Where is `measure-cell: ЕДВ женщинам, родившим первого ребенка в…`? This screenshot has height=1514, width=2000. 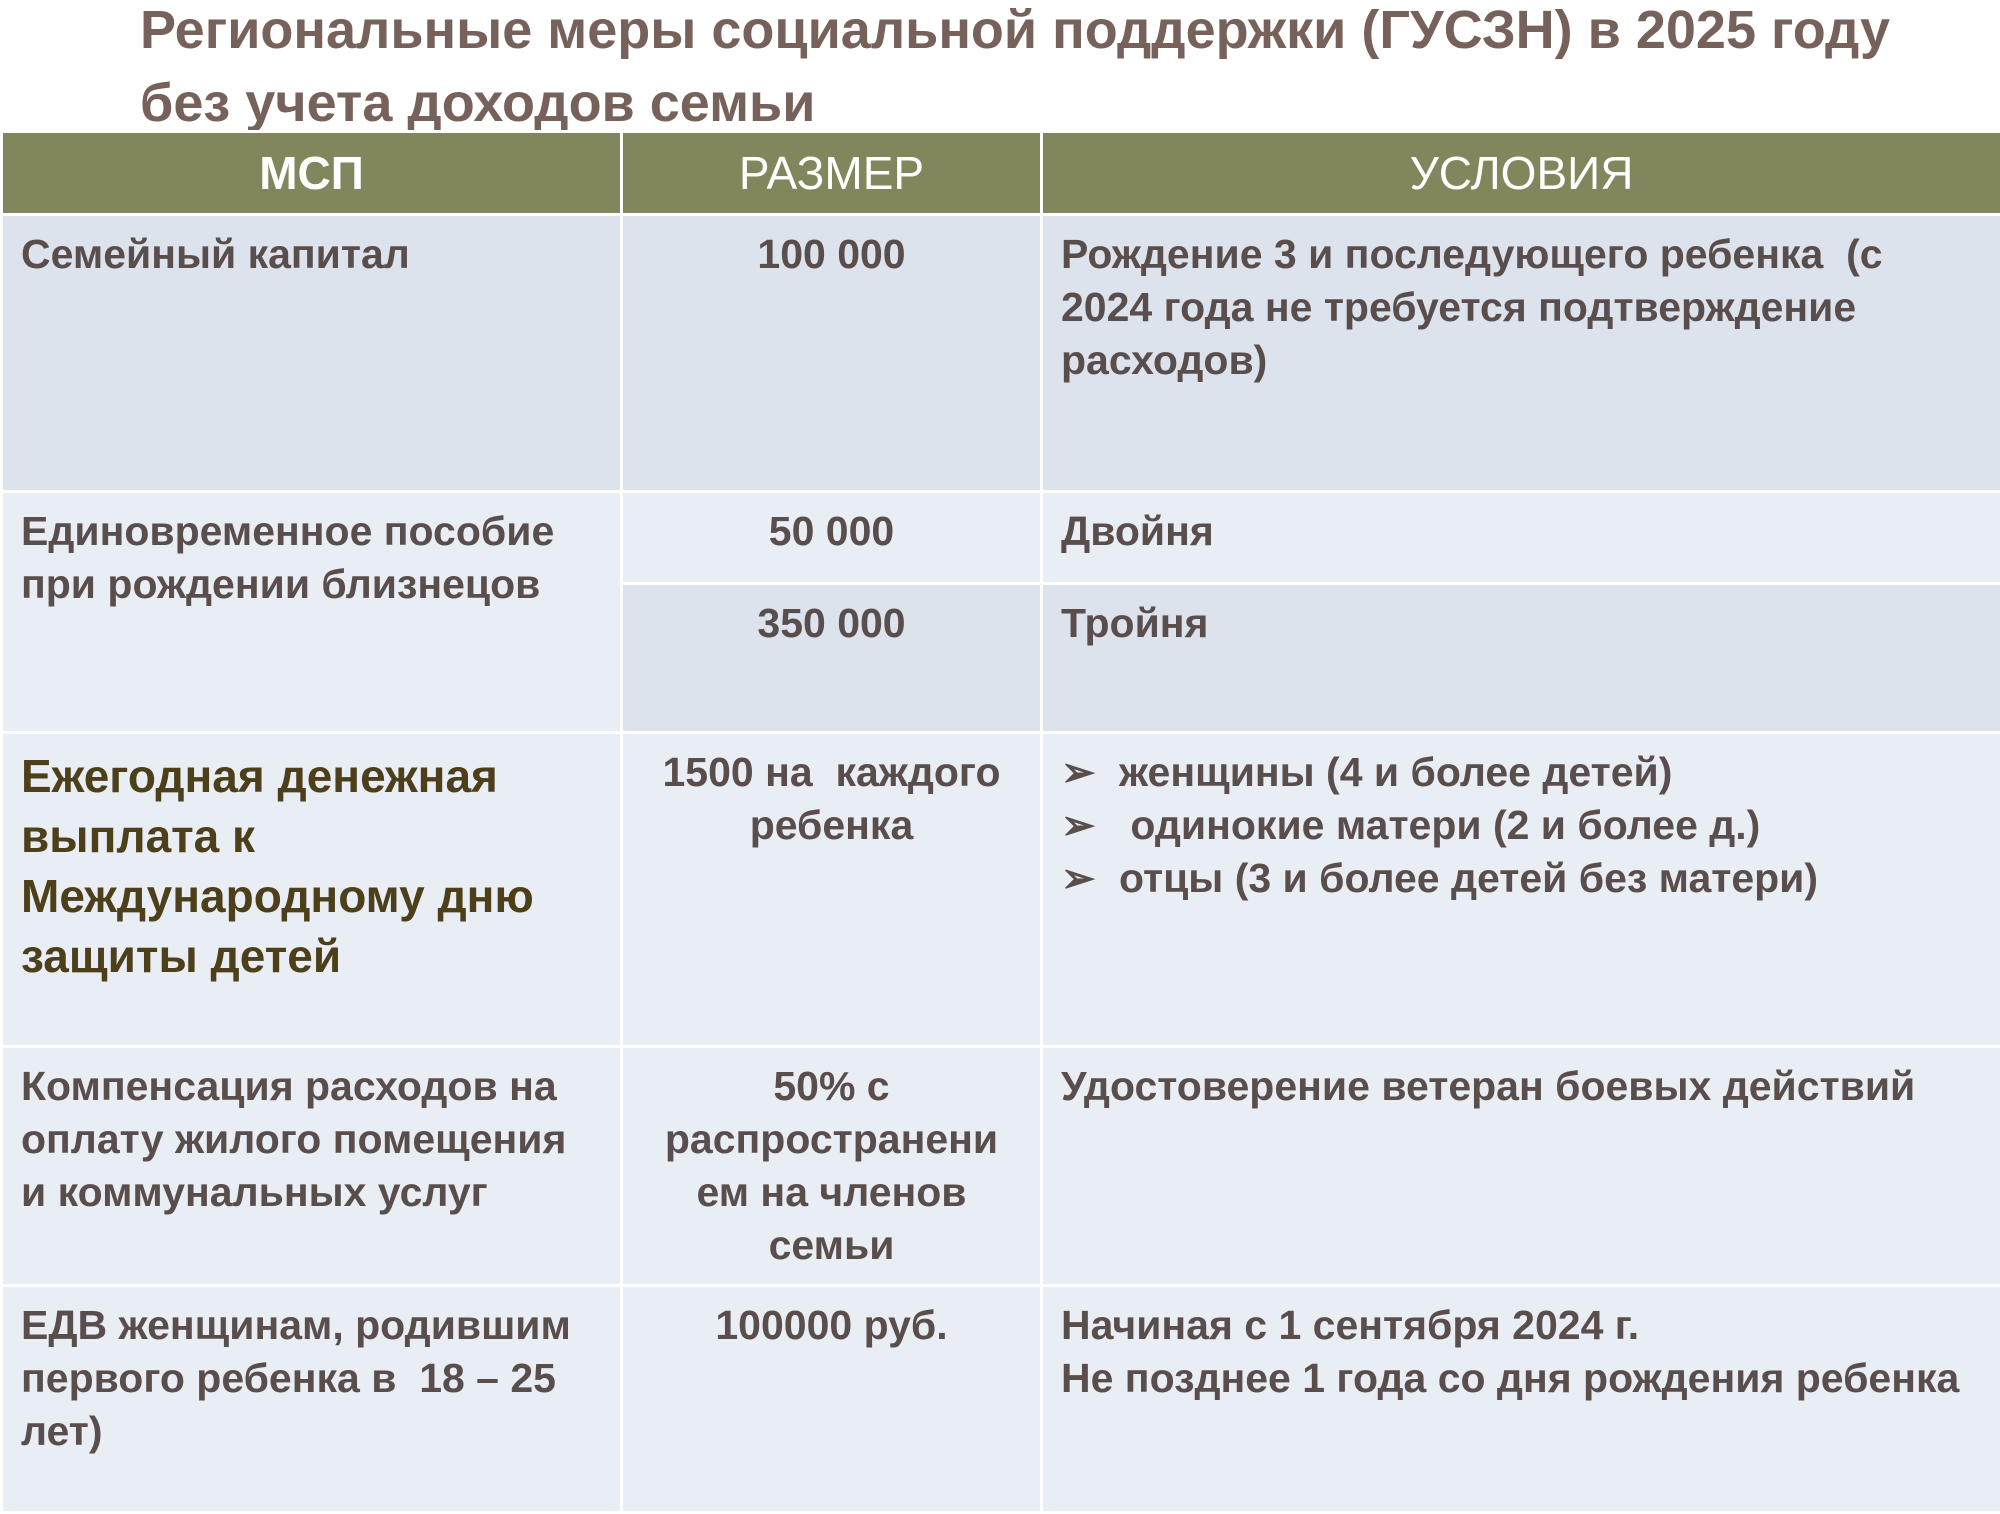 measure-cell: ЕДВ женщинам, родившим первого ребенка в… is located at coordinates (312, 1399).